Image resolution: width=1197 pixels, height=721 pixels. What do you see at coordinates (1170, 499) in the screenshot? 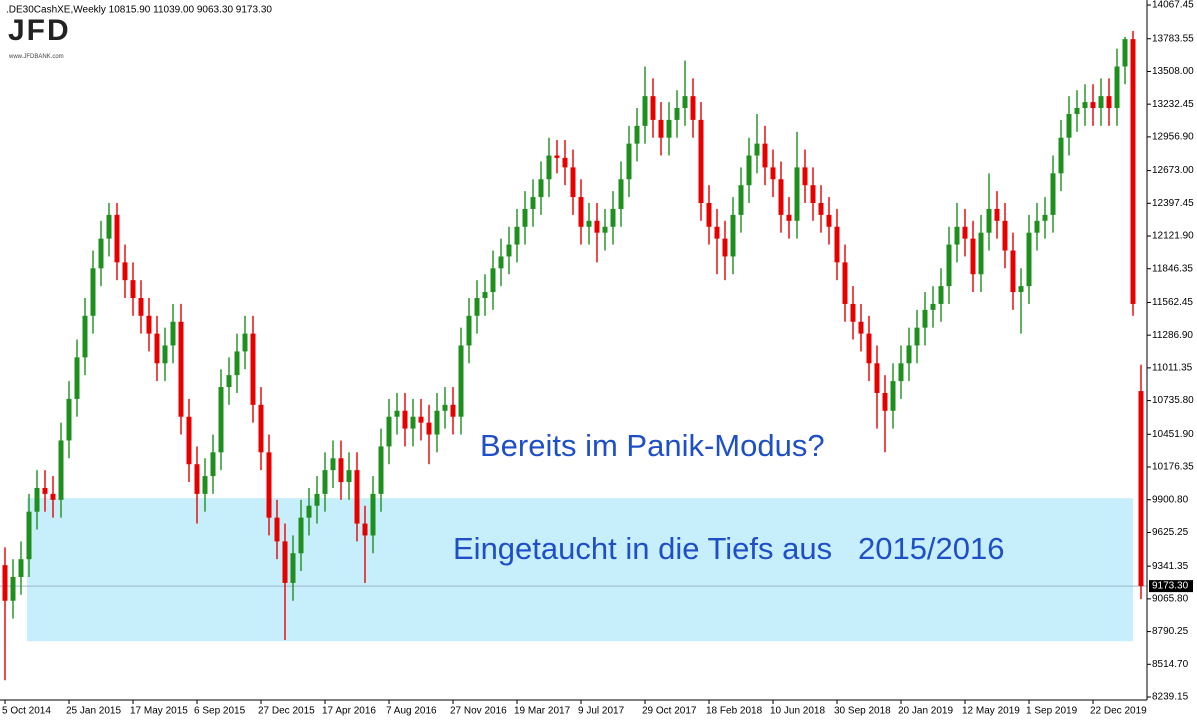
I see `y-tick-label: 9900.80` at bounding box center [1170, 499].